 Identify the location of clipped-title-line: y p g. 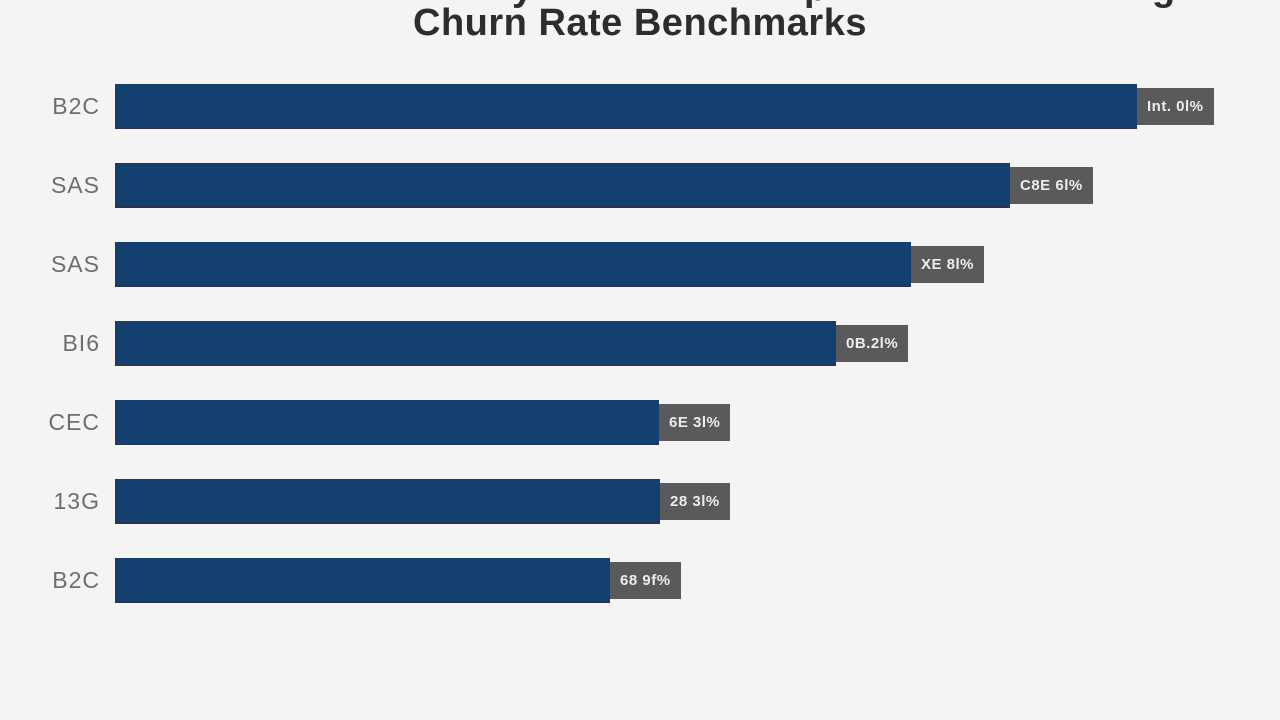
(640, 4).